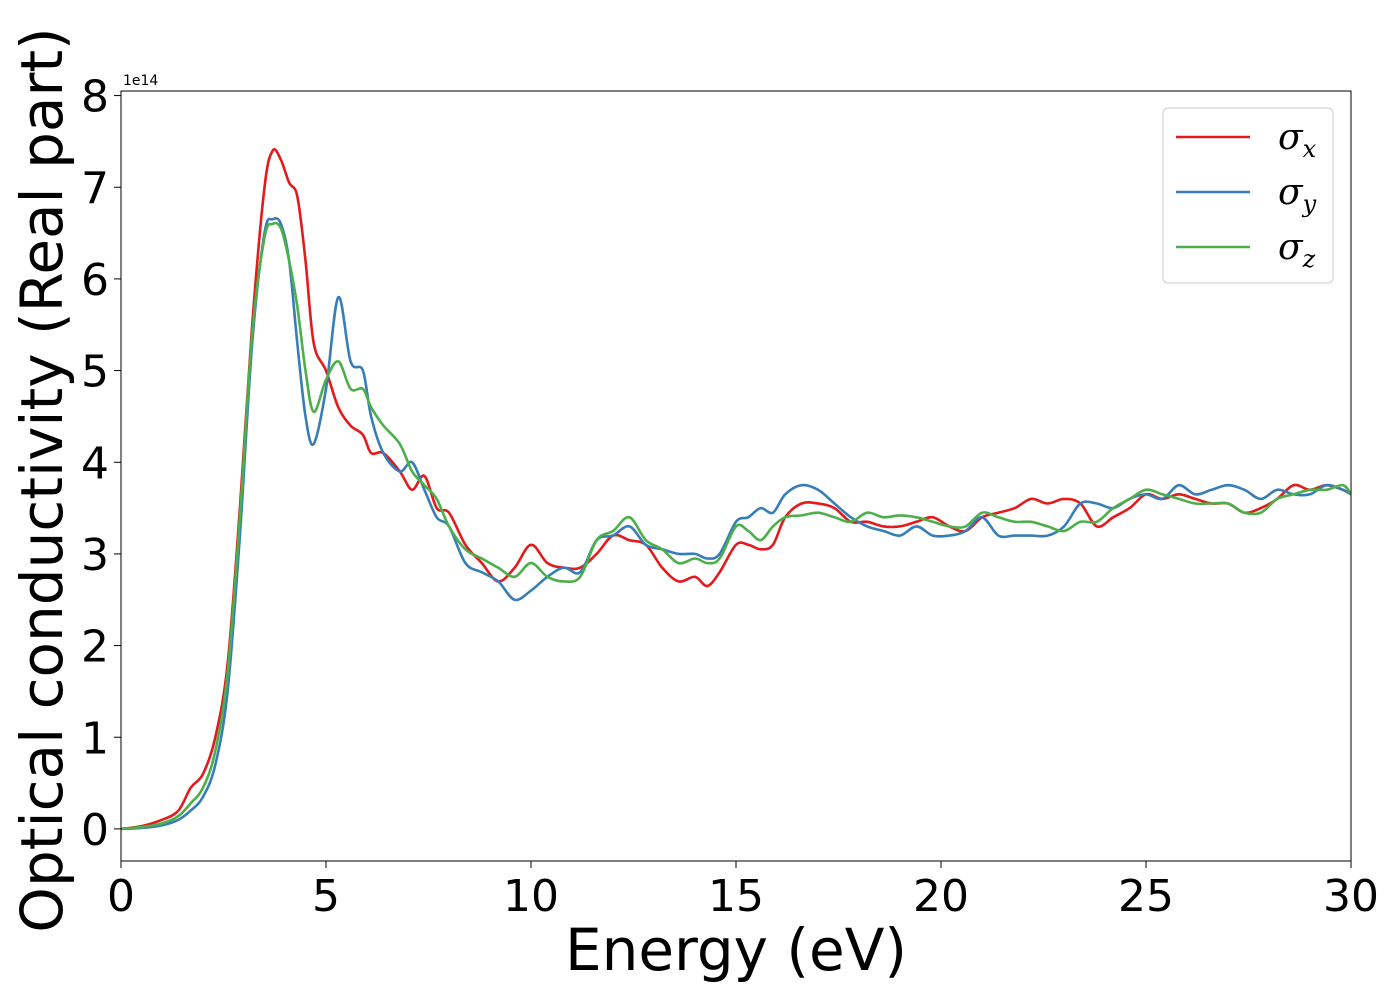  I want to click on x-tick-label: 15, so click(736, 896).